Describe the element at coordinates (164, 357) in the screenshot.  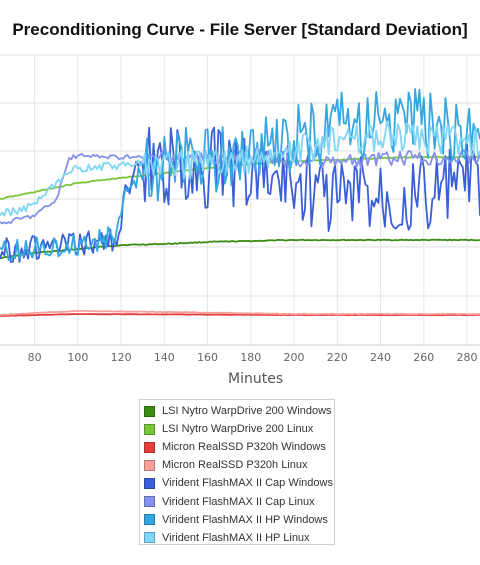
I see `x-tick-label: 140` at that location.